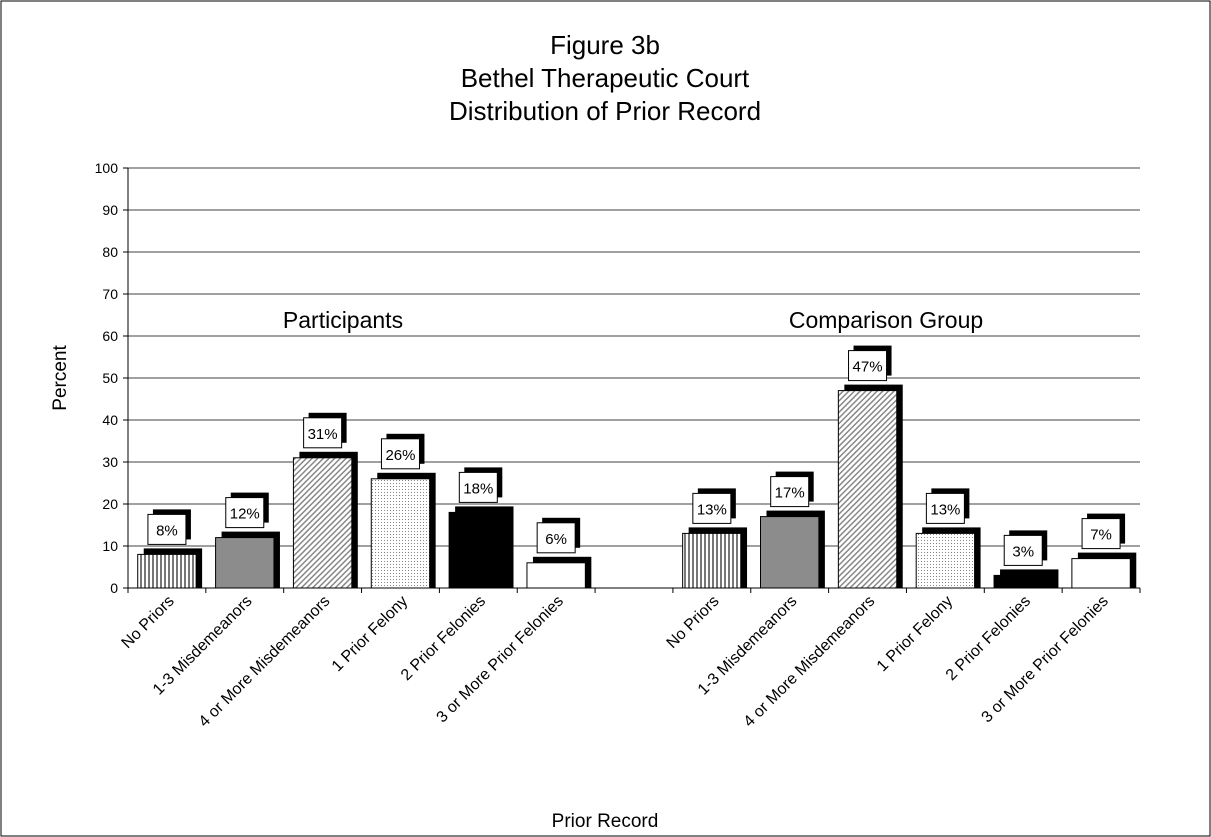 This screenshot has height=837, width=1211. I want to click on data-label: 47%, so click(868, 367).